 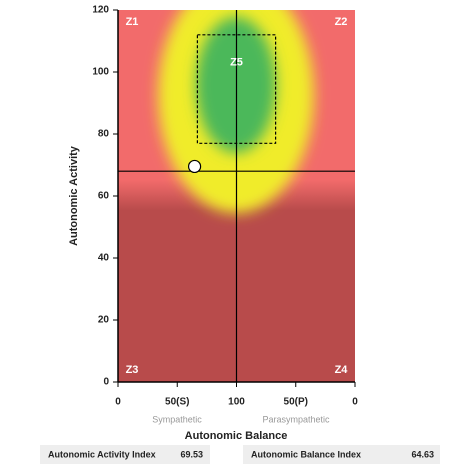 What do you see at coordinates (341, 22) in the screenshot?
I see `zone-label: Z2` at bounding box center [341, 22].